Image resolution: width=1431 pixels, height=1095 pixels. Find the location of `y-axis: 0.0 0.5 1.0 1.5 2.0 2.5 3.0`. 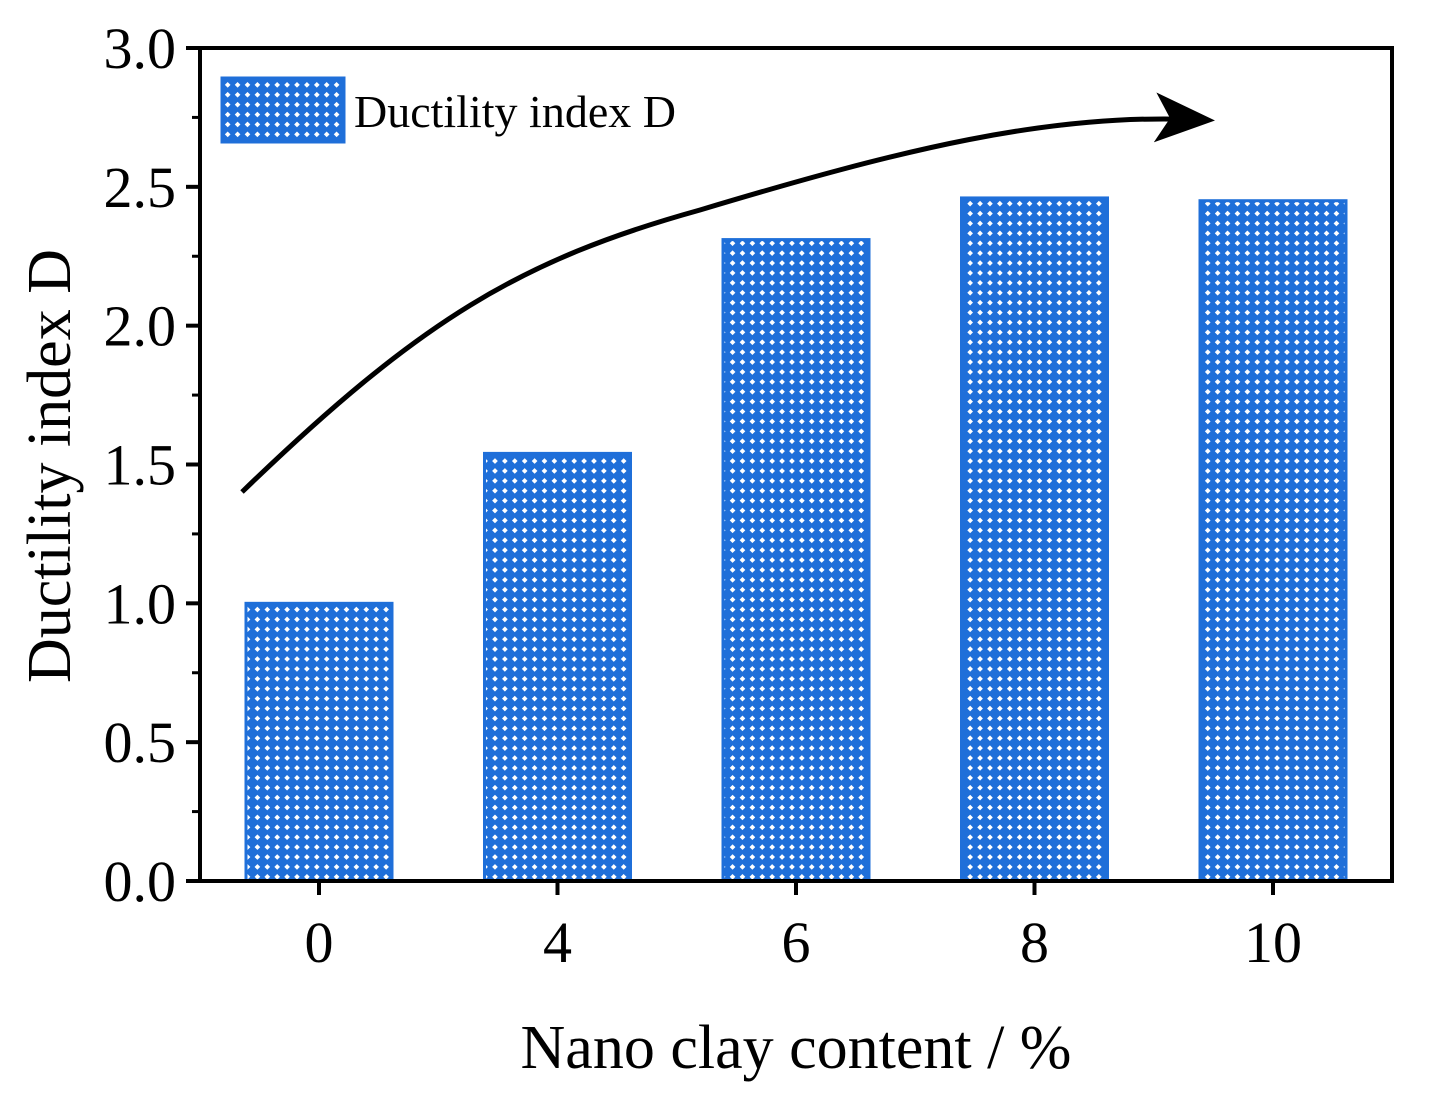

y-axis: 0.0 0.5 1.0 1.5 2.0 2.5 3.0 is located at coordinates (152, 465).